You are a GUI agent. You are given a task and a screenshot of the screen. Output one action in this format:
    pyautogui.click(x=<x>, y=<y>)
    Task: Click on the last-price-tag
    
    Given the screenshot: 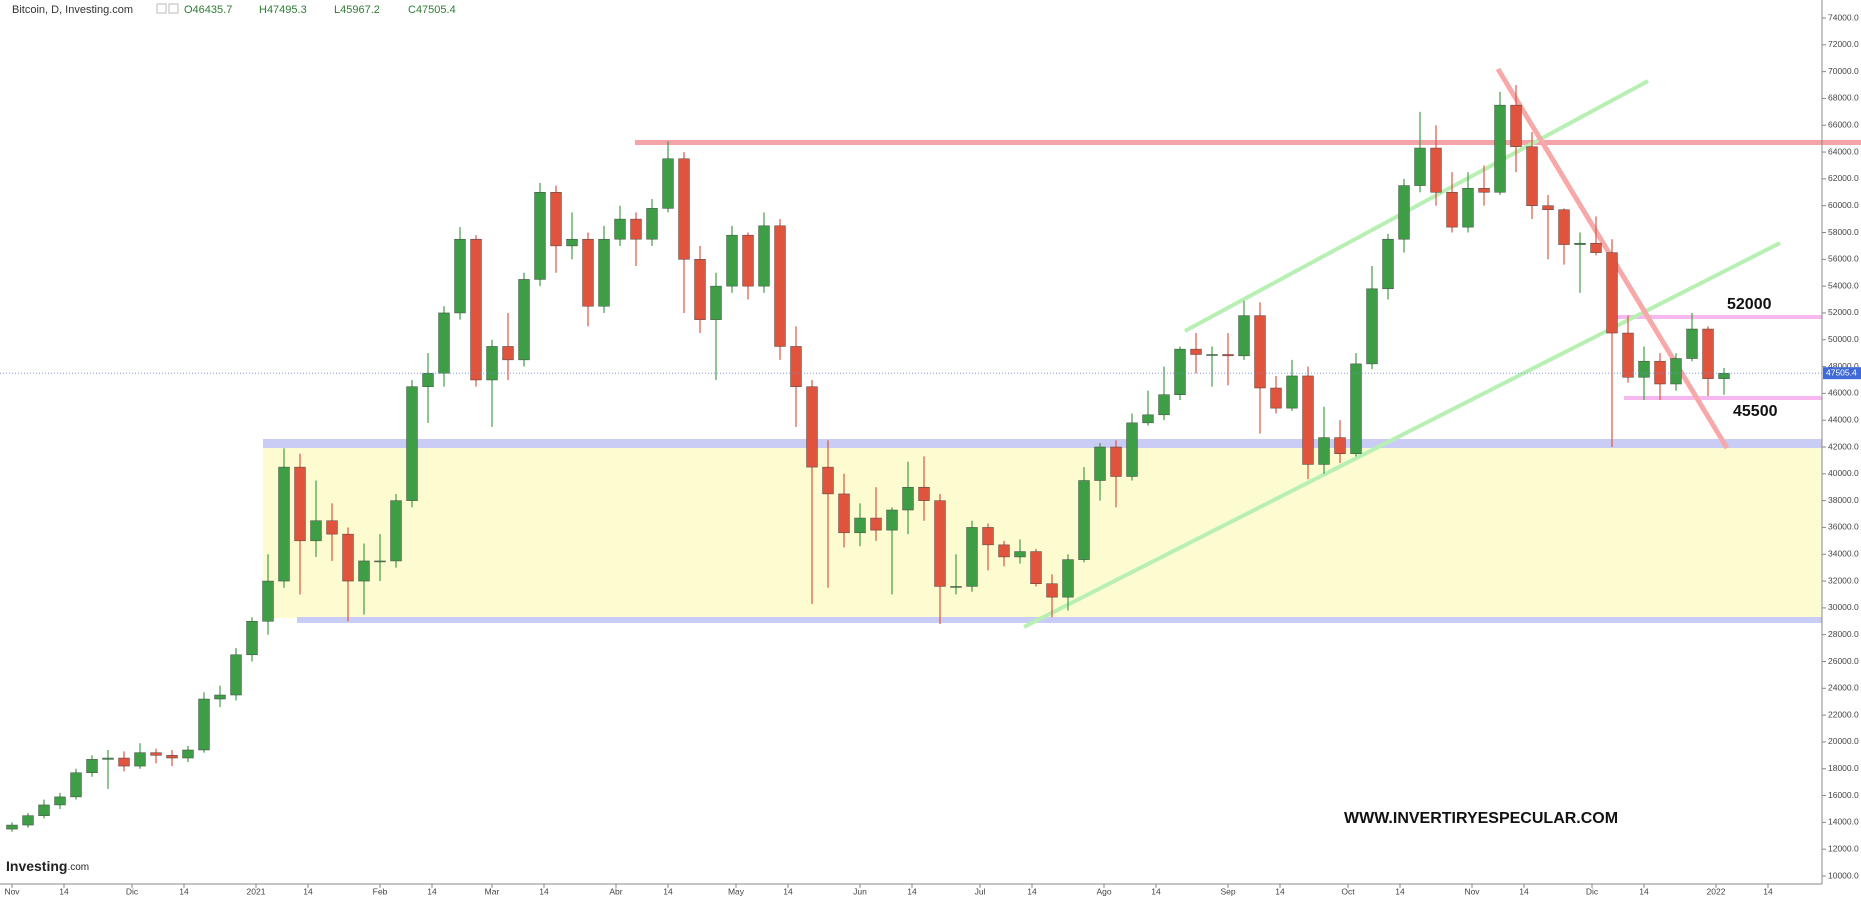 What is the action you would take?
    pyautogui.click(x=1842, y=373)
    